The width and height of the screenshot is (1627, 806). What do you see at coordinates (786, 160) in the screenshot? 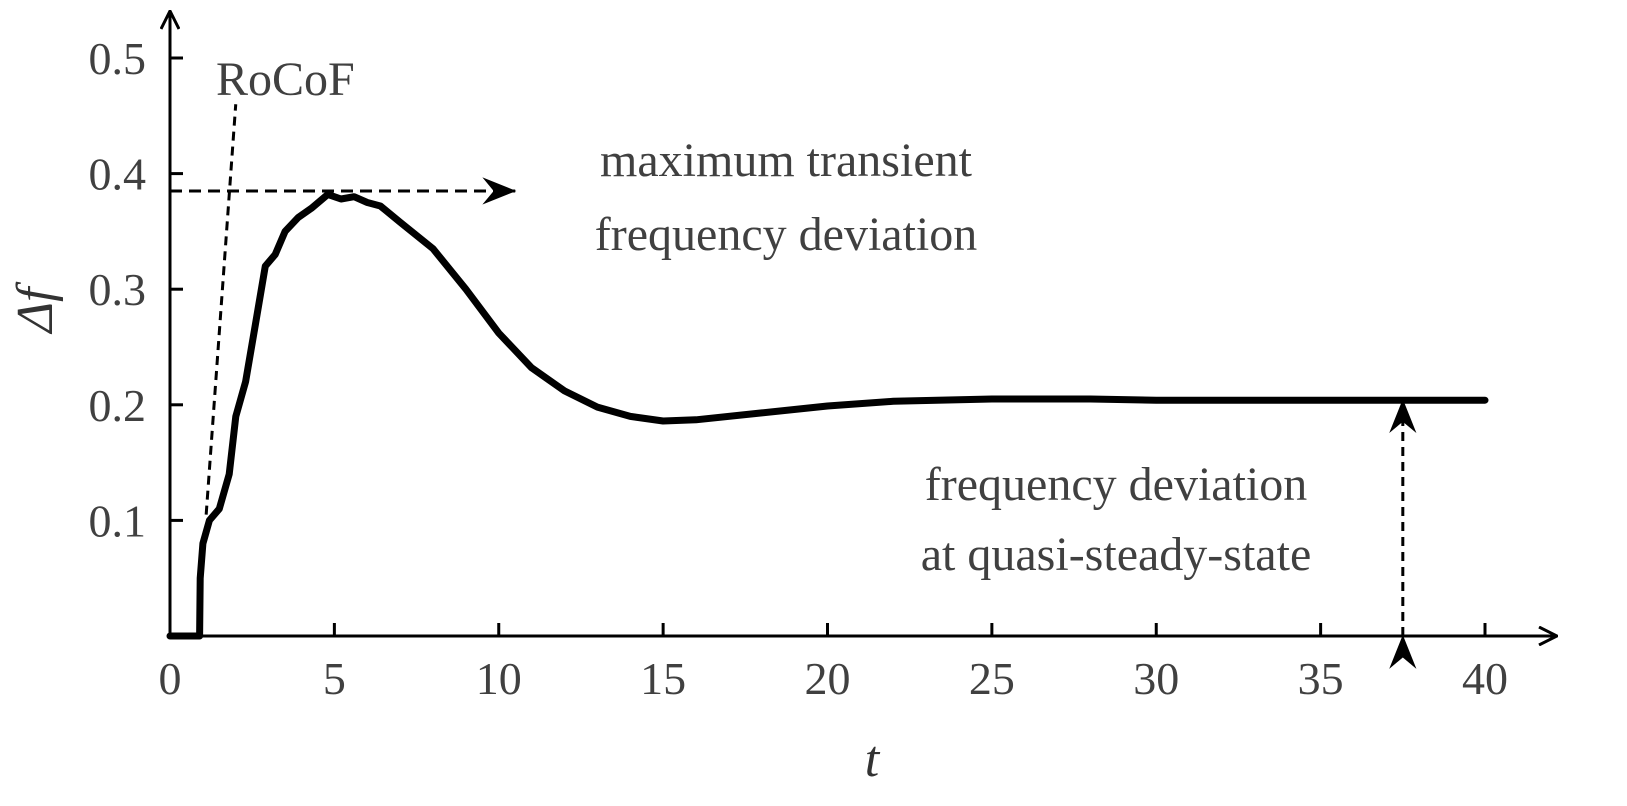
I see `max-transient-label-line-1: maximum transient` at bounding box center [786, 160].